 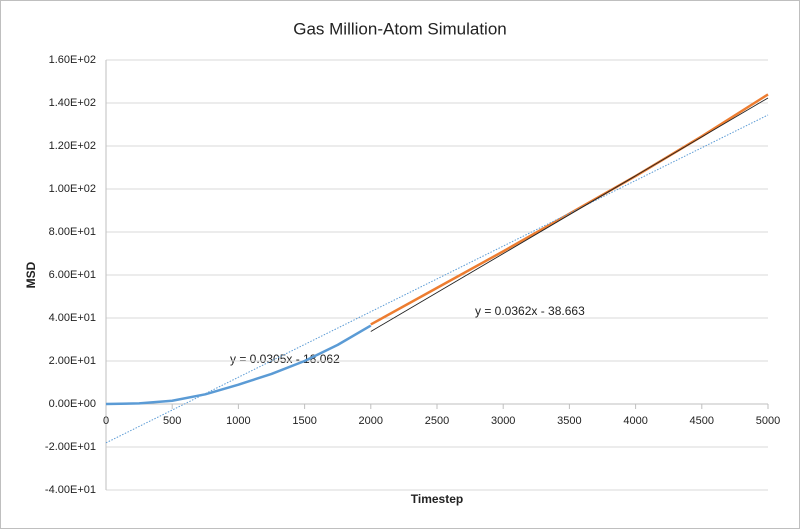 What do you see at coordinates (172, 421) in the screenshot?
I see `x-tick-label: 500` at bounding box center [172, 421].